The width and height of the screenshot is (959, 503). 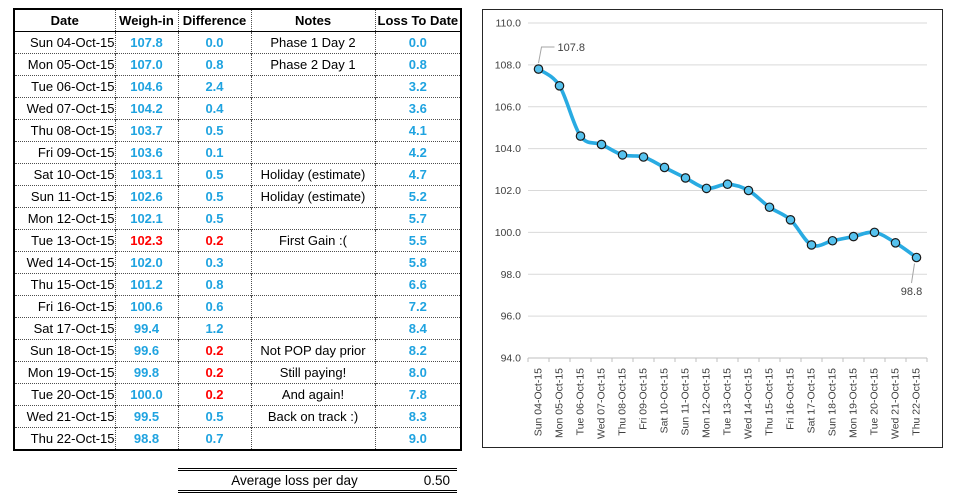 I want to click on date-cell: Wed 07-Oct-15, so click(x=64, y=108).